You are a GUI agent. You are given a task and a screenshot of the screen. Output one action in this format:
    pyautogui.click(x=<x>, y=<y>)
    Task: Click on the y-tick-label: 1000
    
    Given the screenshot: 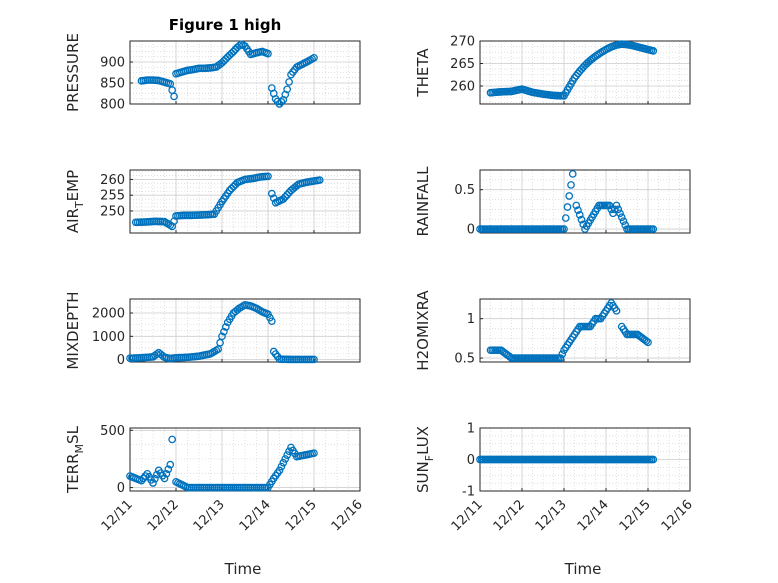 What is the action you would take?
    pyautogui.click(x=108, y=337)
    